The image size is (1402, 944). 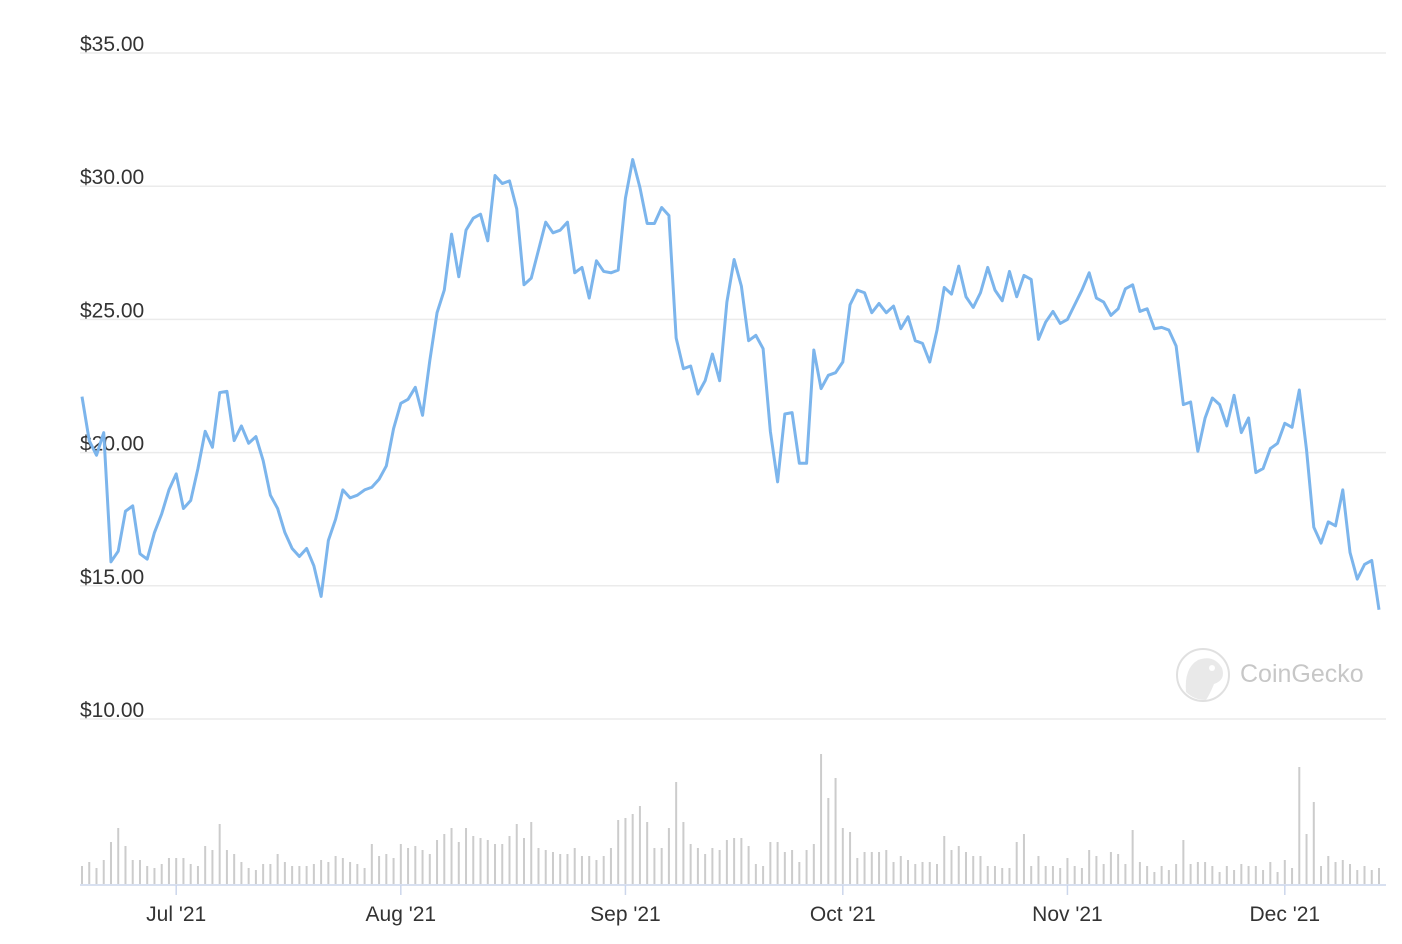 I want to click on x-tick-label: Oct '21, so click(x=843, y=914).